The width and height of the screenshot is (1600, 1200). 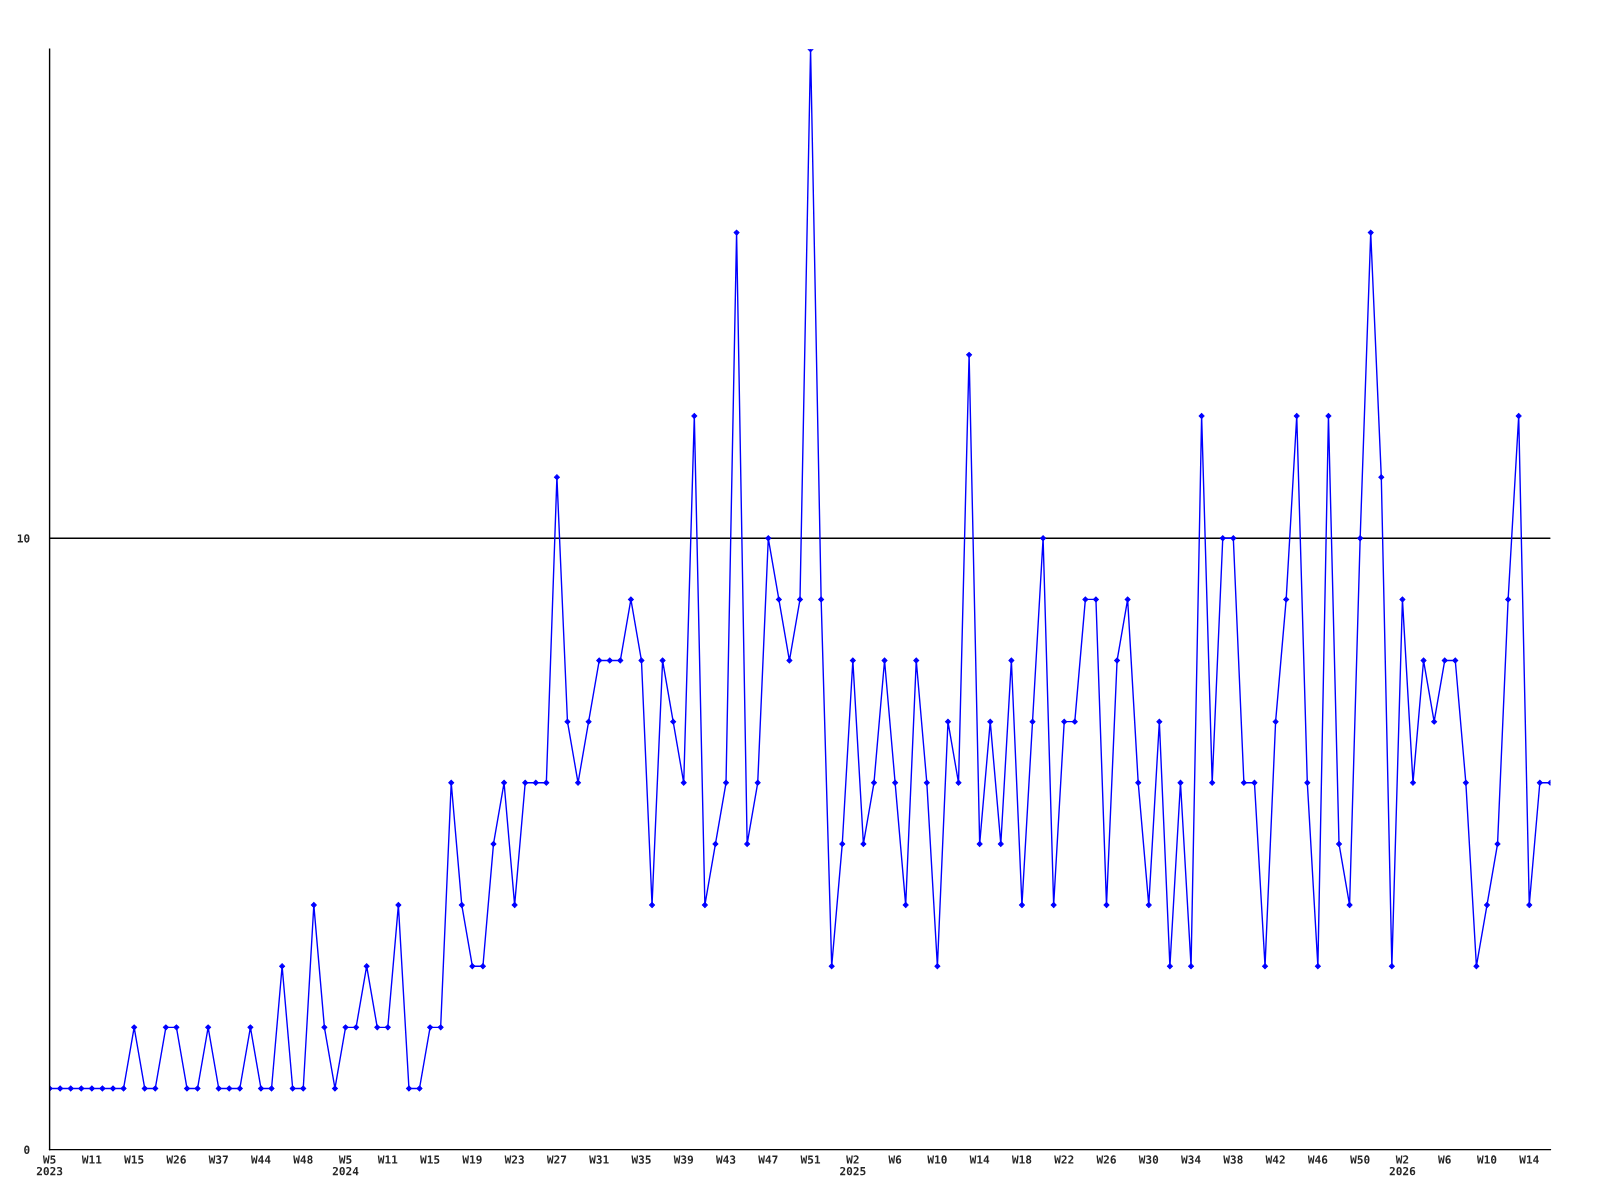 I want to click on x-tick-label: W42, so click(x=1275, y=1159).